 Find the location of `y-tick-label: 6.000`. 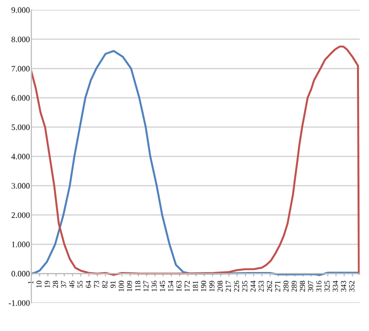

y-tick-label: 6.000 is located at coordinates (21, 98).